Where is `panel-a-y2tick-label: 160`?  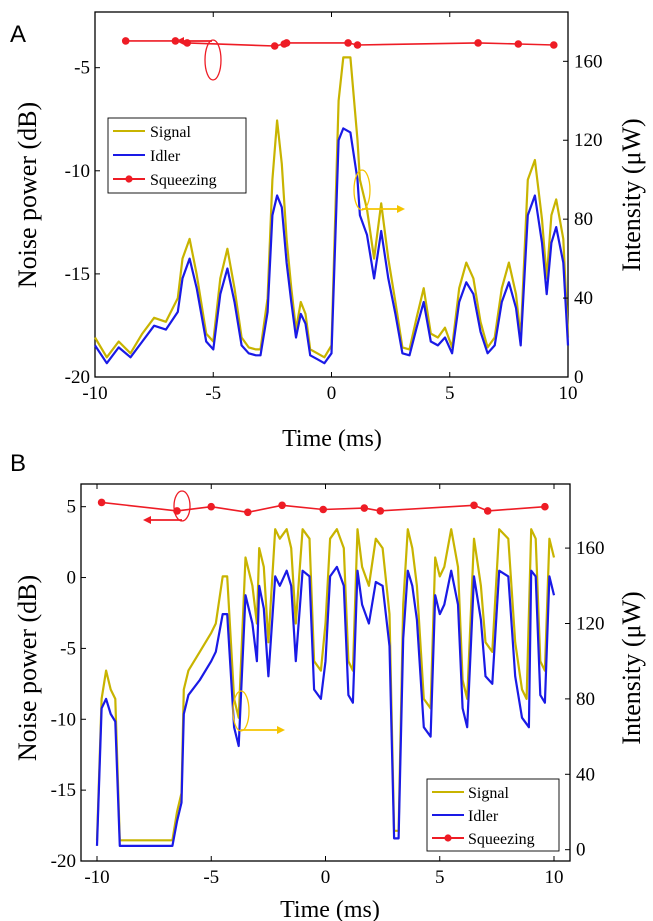
panel-a-y2tick-label: 160 is located at coordinates (588, 61).